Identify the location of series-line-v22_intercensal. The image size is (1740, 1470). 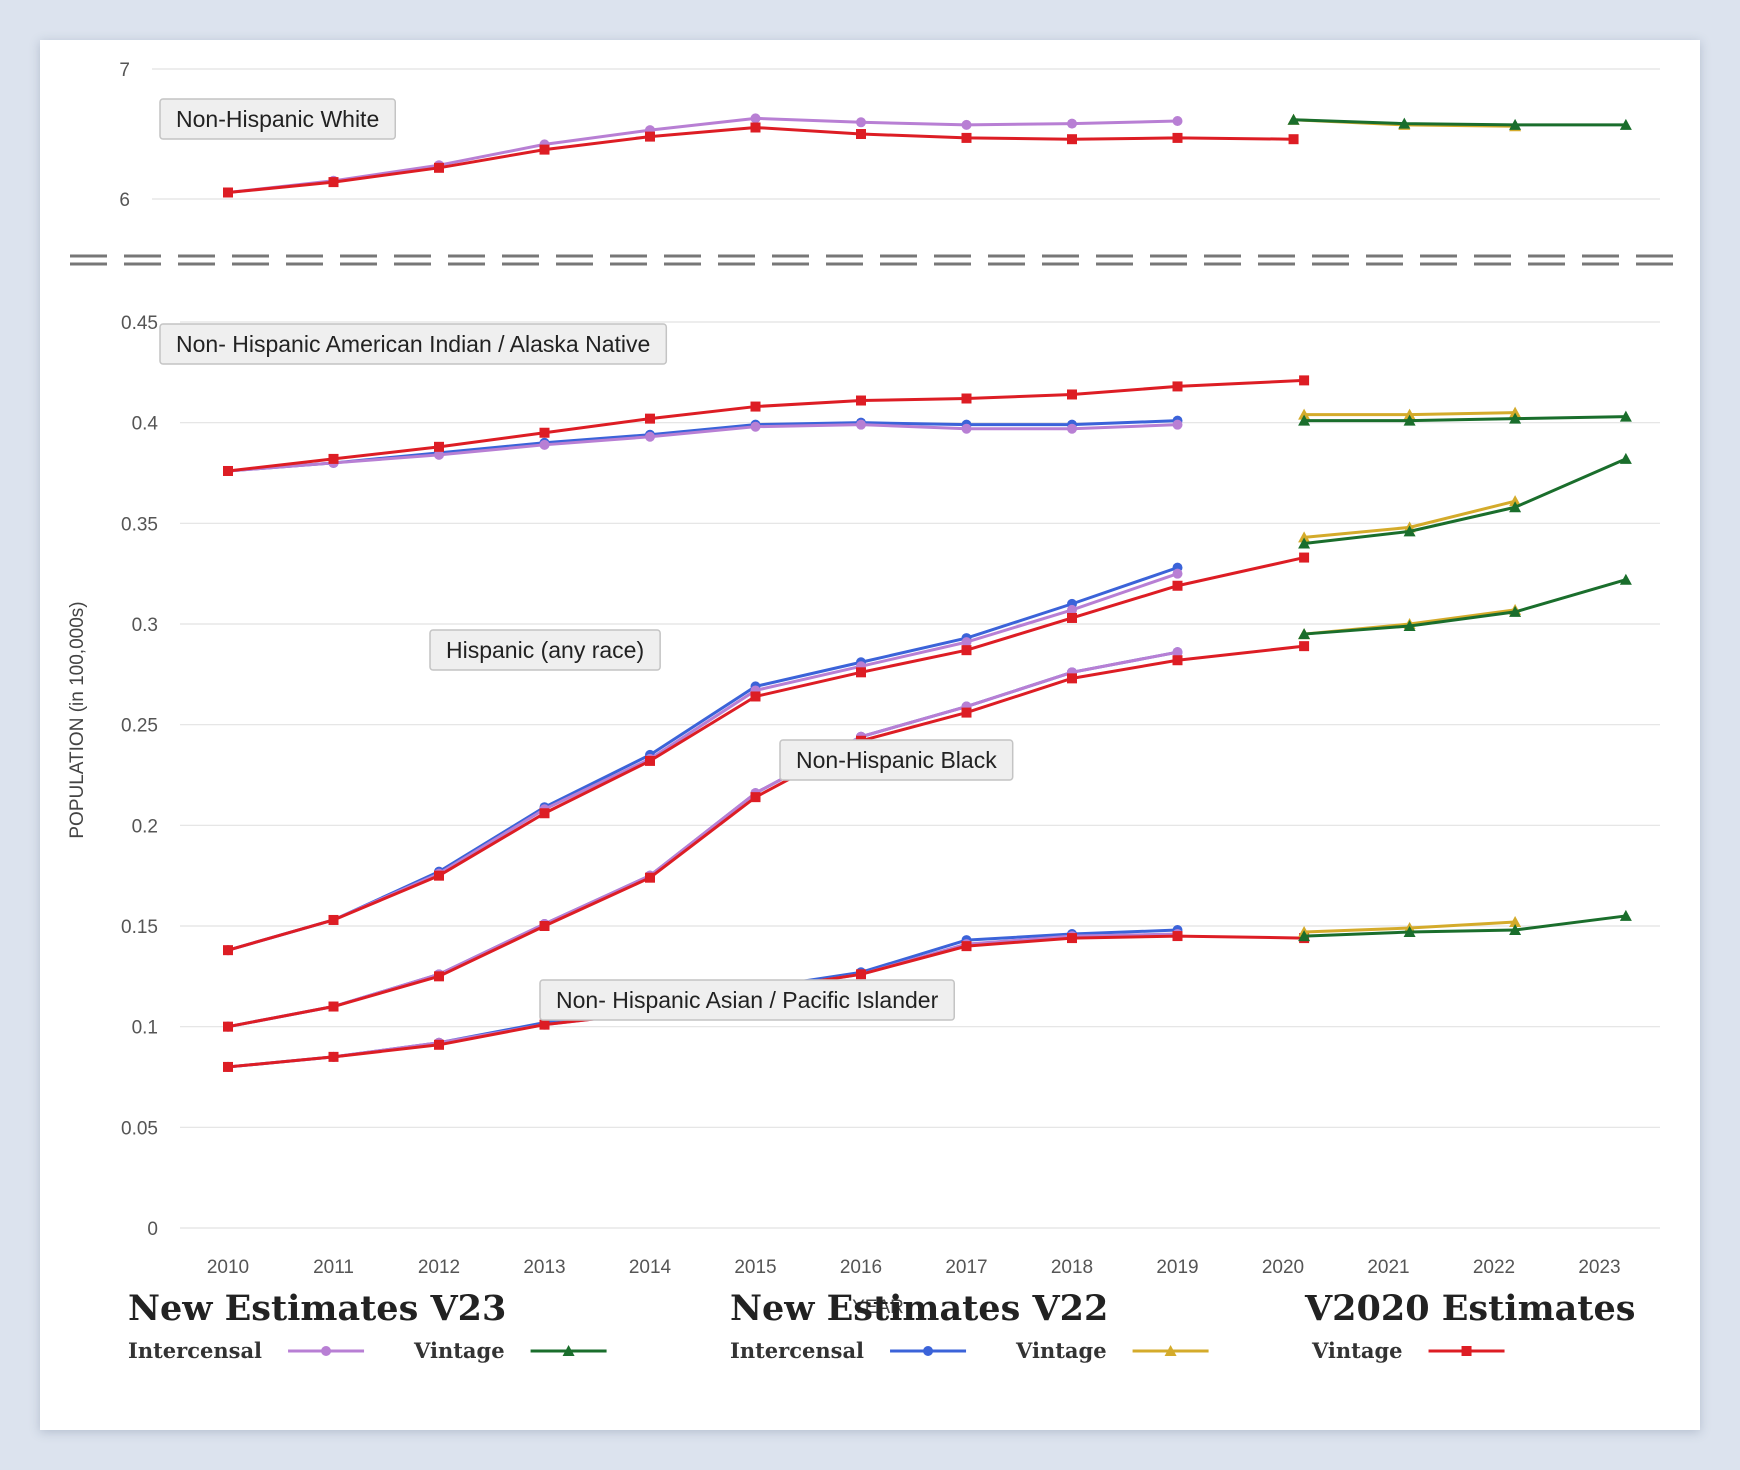
(702, 839).